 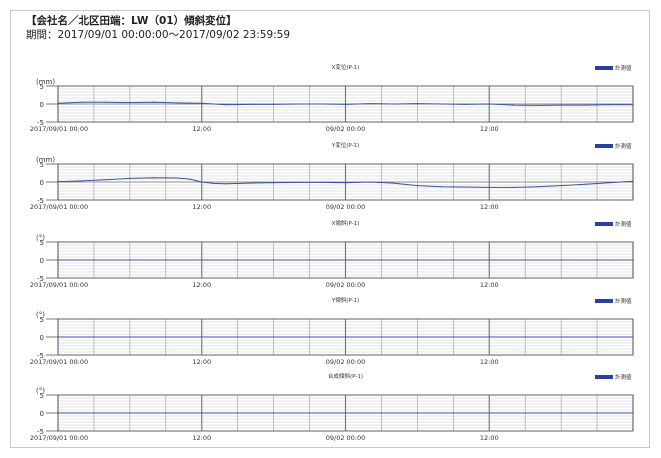 What do you see at coordinates (345, 145) in the screenshot?
I see `chart-title: Y変位(P-1)` at bounding box center [345, 145].